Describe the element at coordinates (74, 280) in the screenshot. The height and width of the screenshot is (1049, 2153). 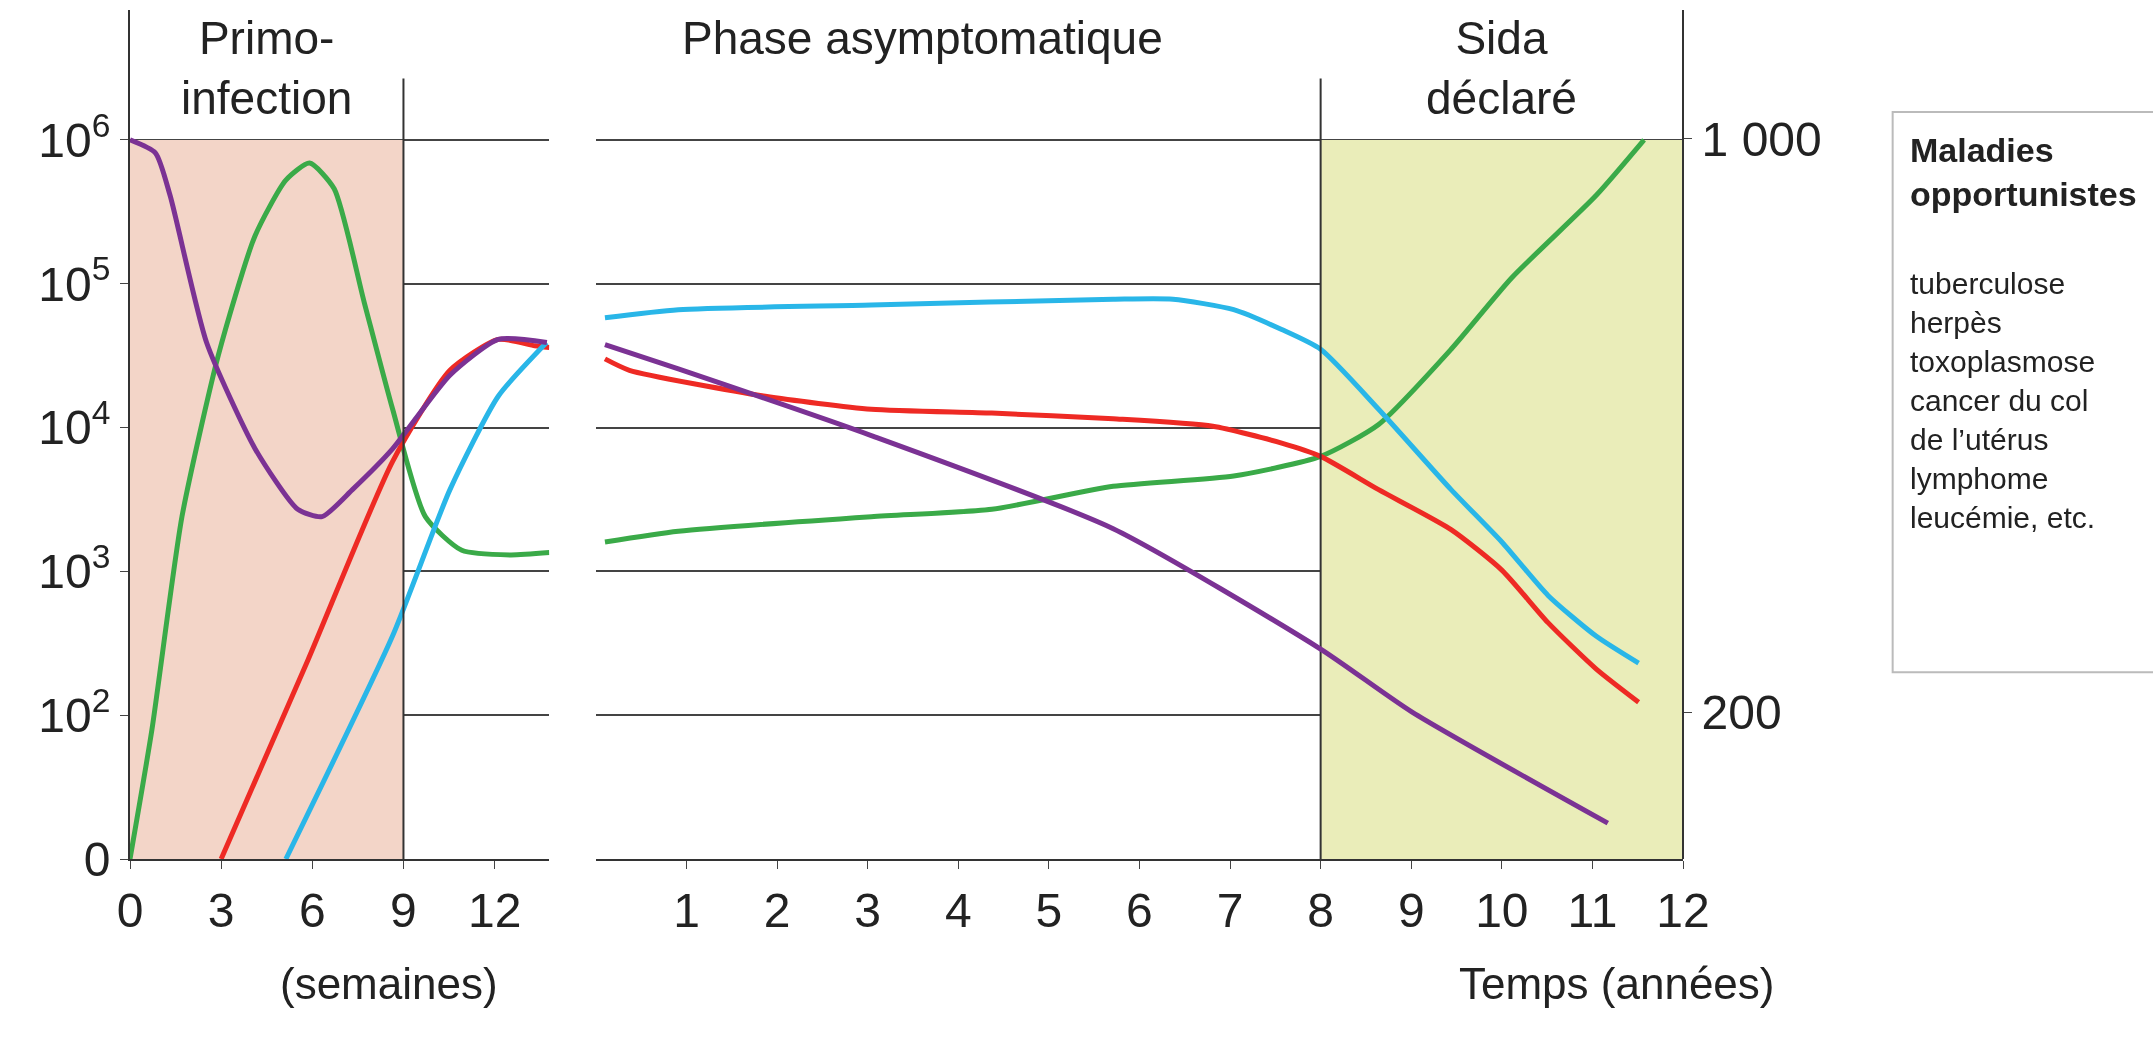
I see `y-tick-label: 10$^{5}$` at that location.